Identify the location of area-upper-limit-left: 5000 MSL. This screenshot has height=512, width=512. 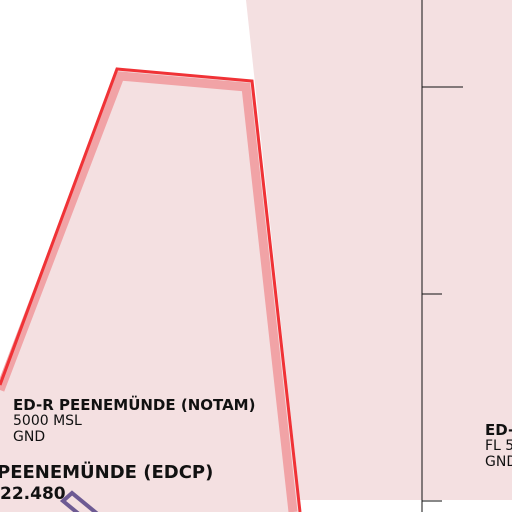
(47, 421).